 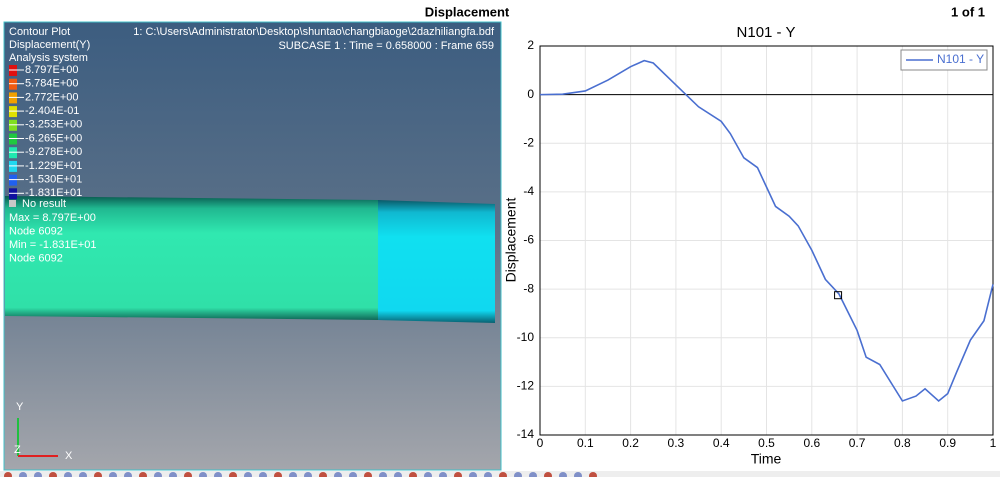 What do you see at coordinates (528, 240) in the screenshot?
I see `y-tick-label: -6` at bounding box center [528, 240].